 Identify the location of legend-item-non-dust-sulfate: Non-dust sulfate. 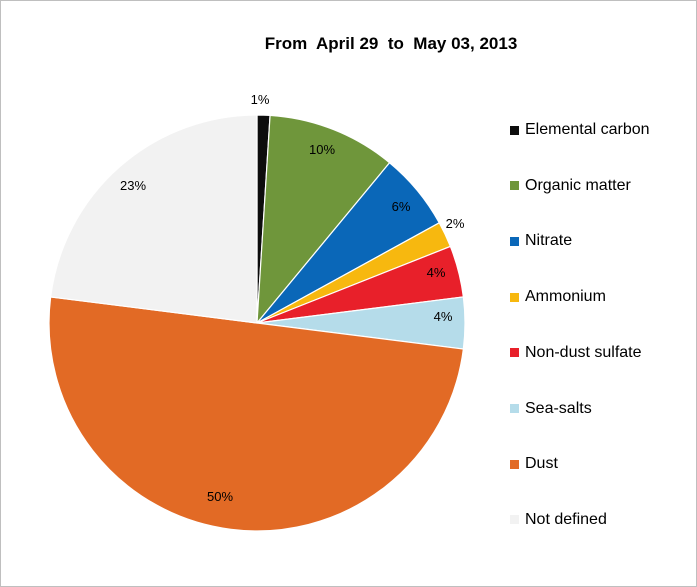
(576, 353).